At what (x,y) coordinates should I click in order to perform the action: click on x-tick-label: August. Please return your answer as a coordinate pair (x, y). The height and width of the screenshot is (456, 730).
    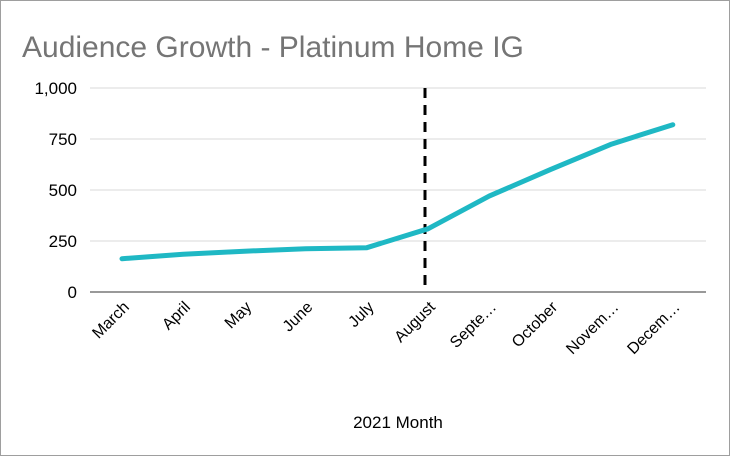
    Looking at the image, I should click on (416, 322).